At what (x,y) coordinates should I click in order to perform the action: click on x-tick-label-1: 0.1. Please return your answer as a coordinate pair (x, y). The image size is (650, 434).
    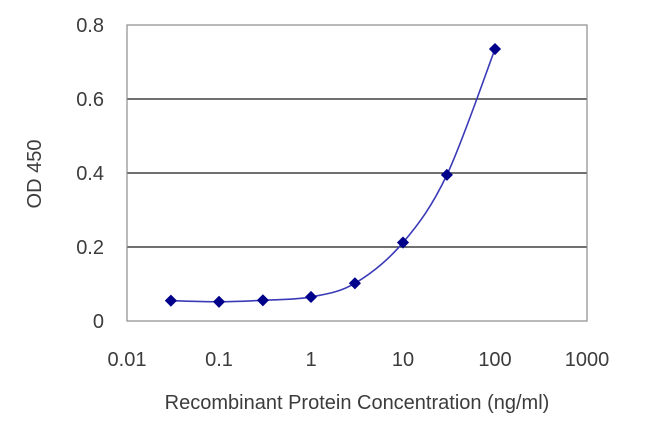
    Looking at the image, I should click on (219, 360).